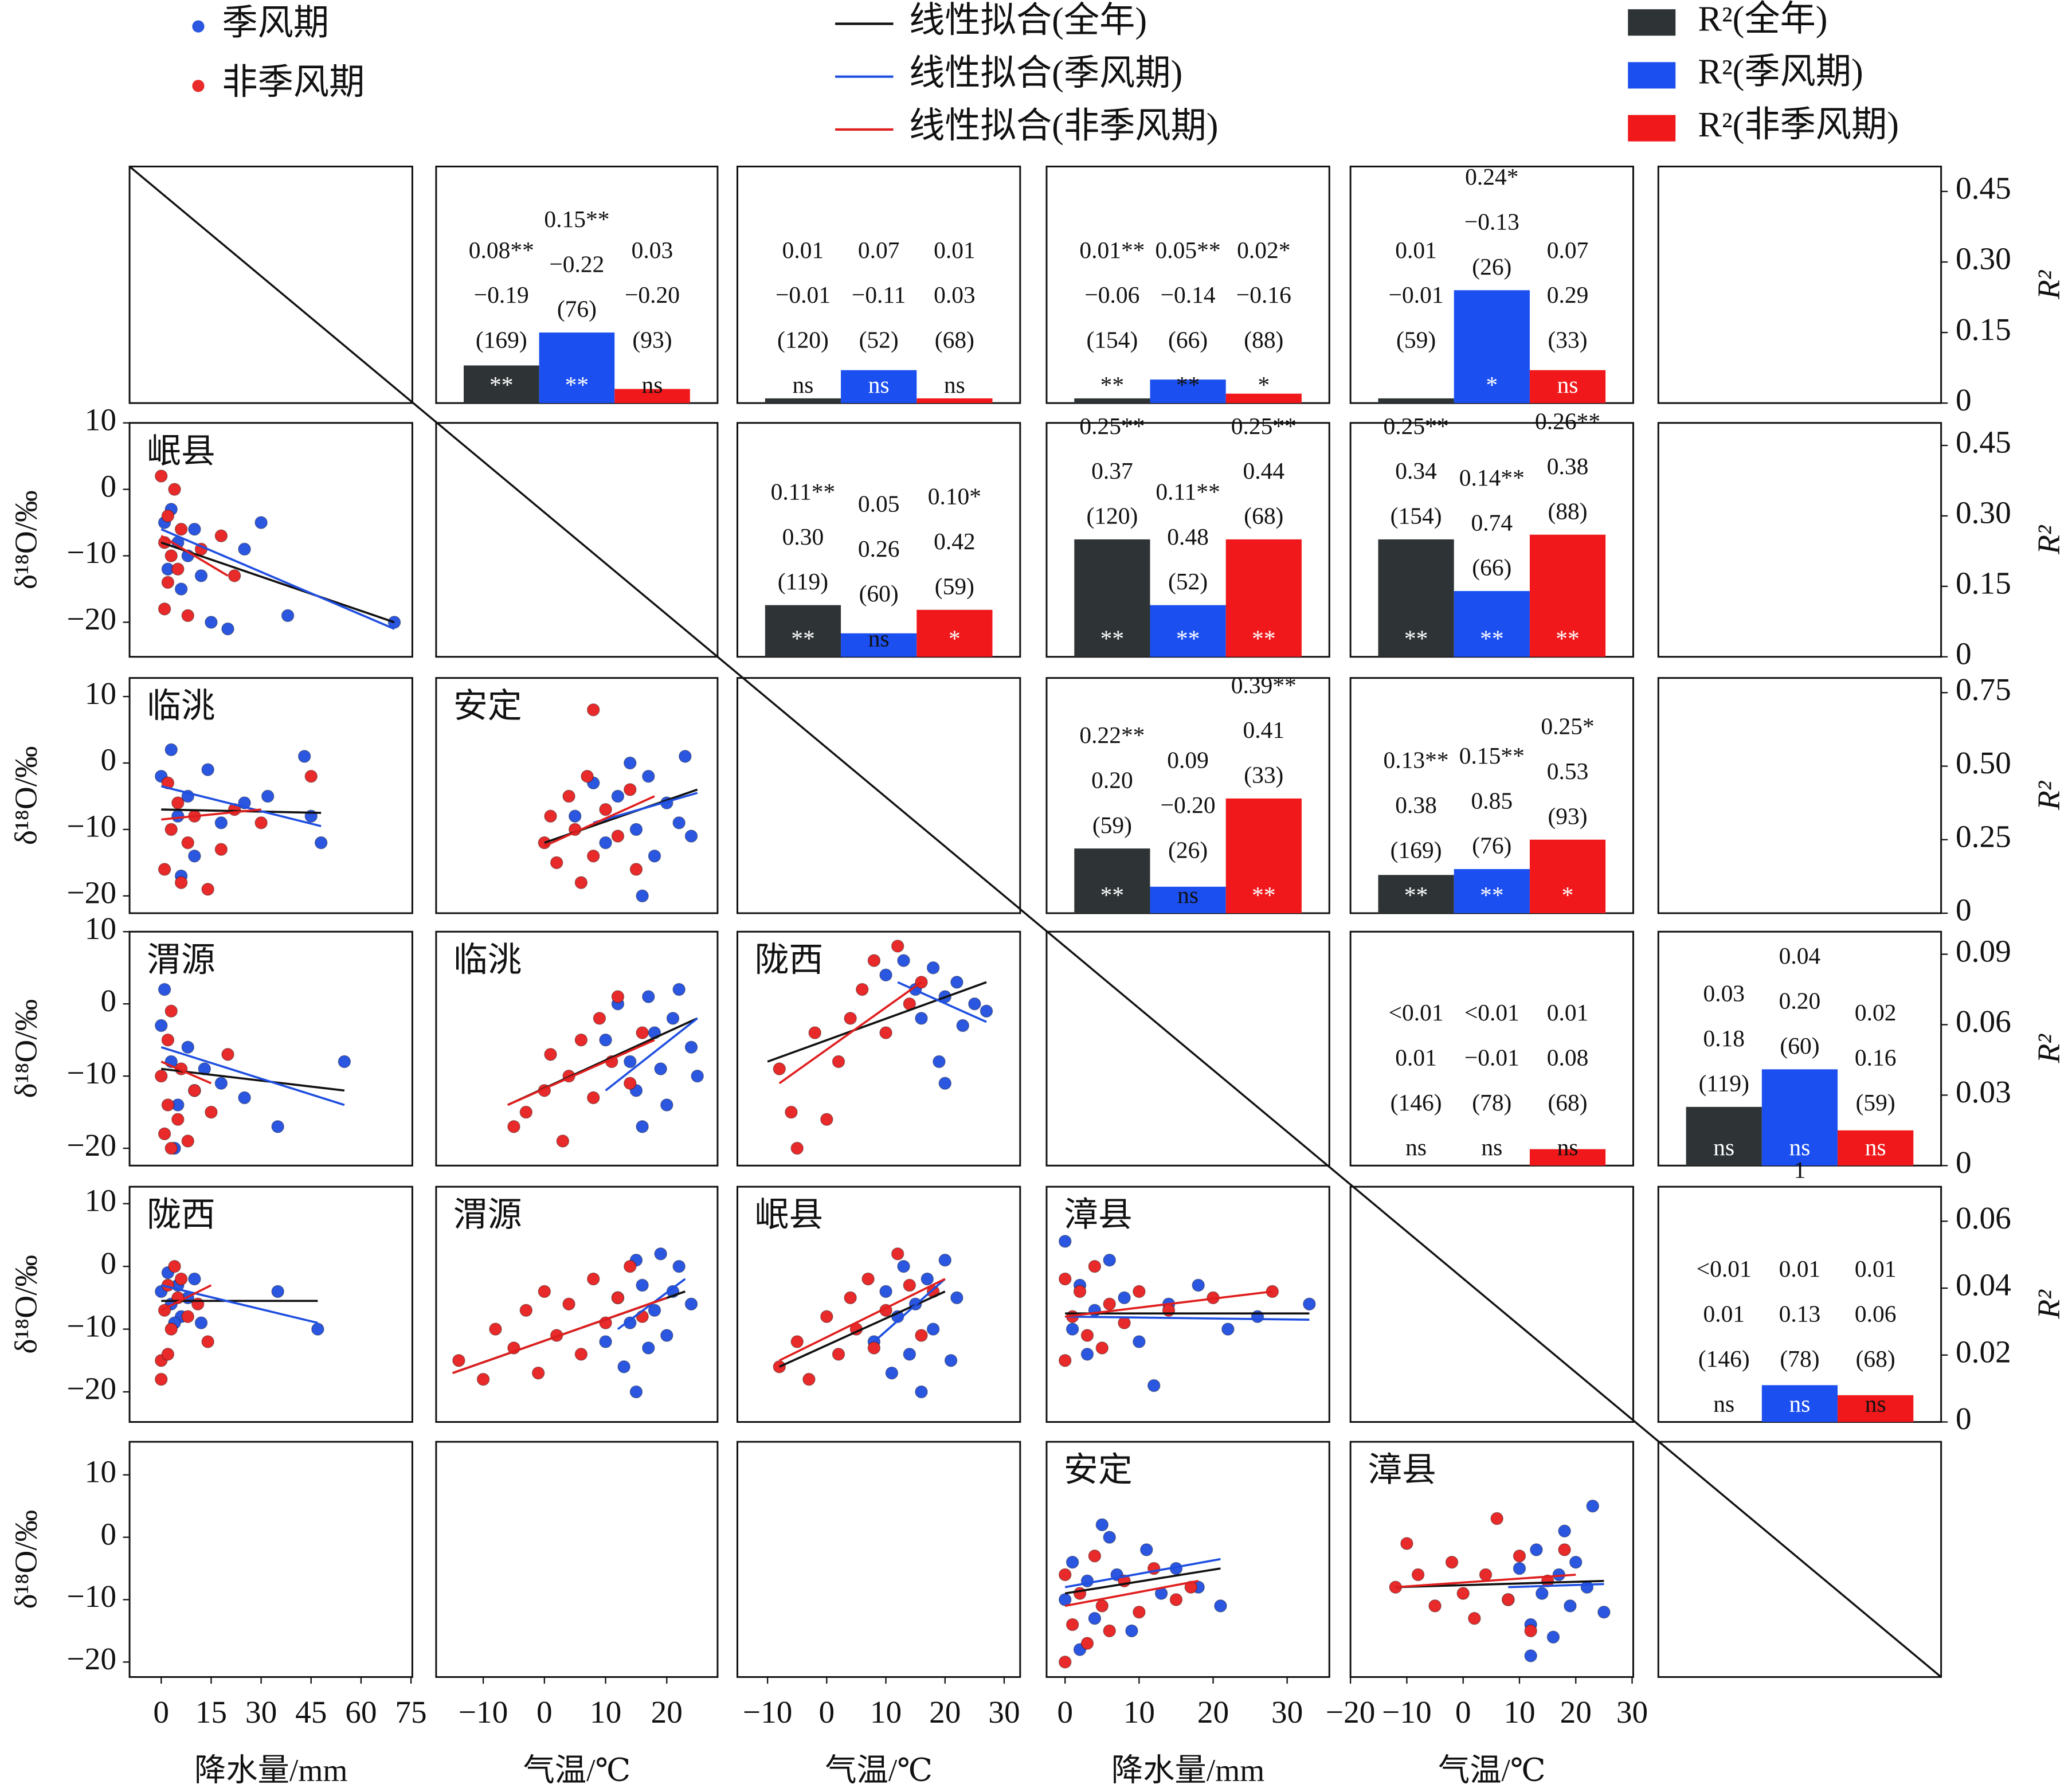 This screenshot has height=1792, width=2072. Describe the element at coordinates (2048, 284) in the screenshot. I see `r2-axis-label: R²` at that location.